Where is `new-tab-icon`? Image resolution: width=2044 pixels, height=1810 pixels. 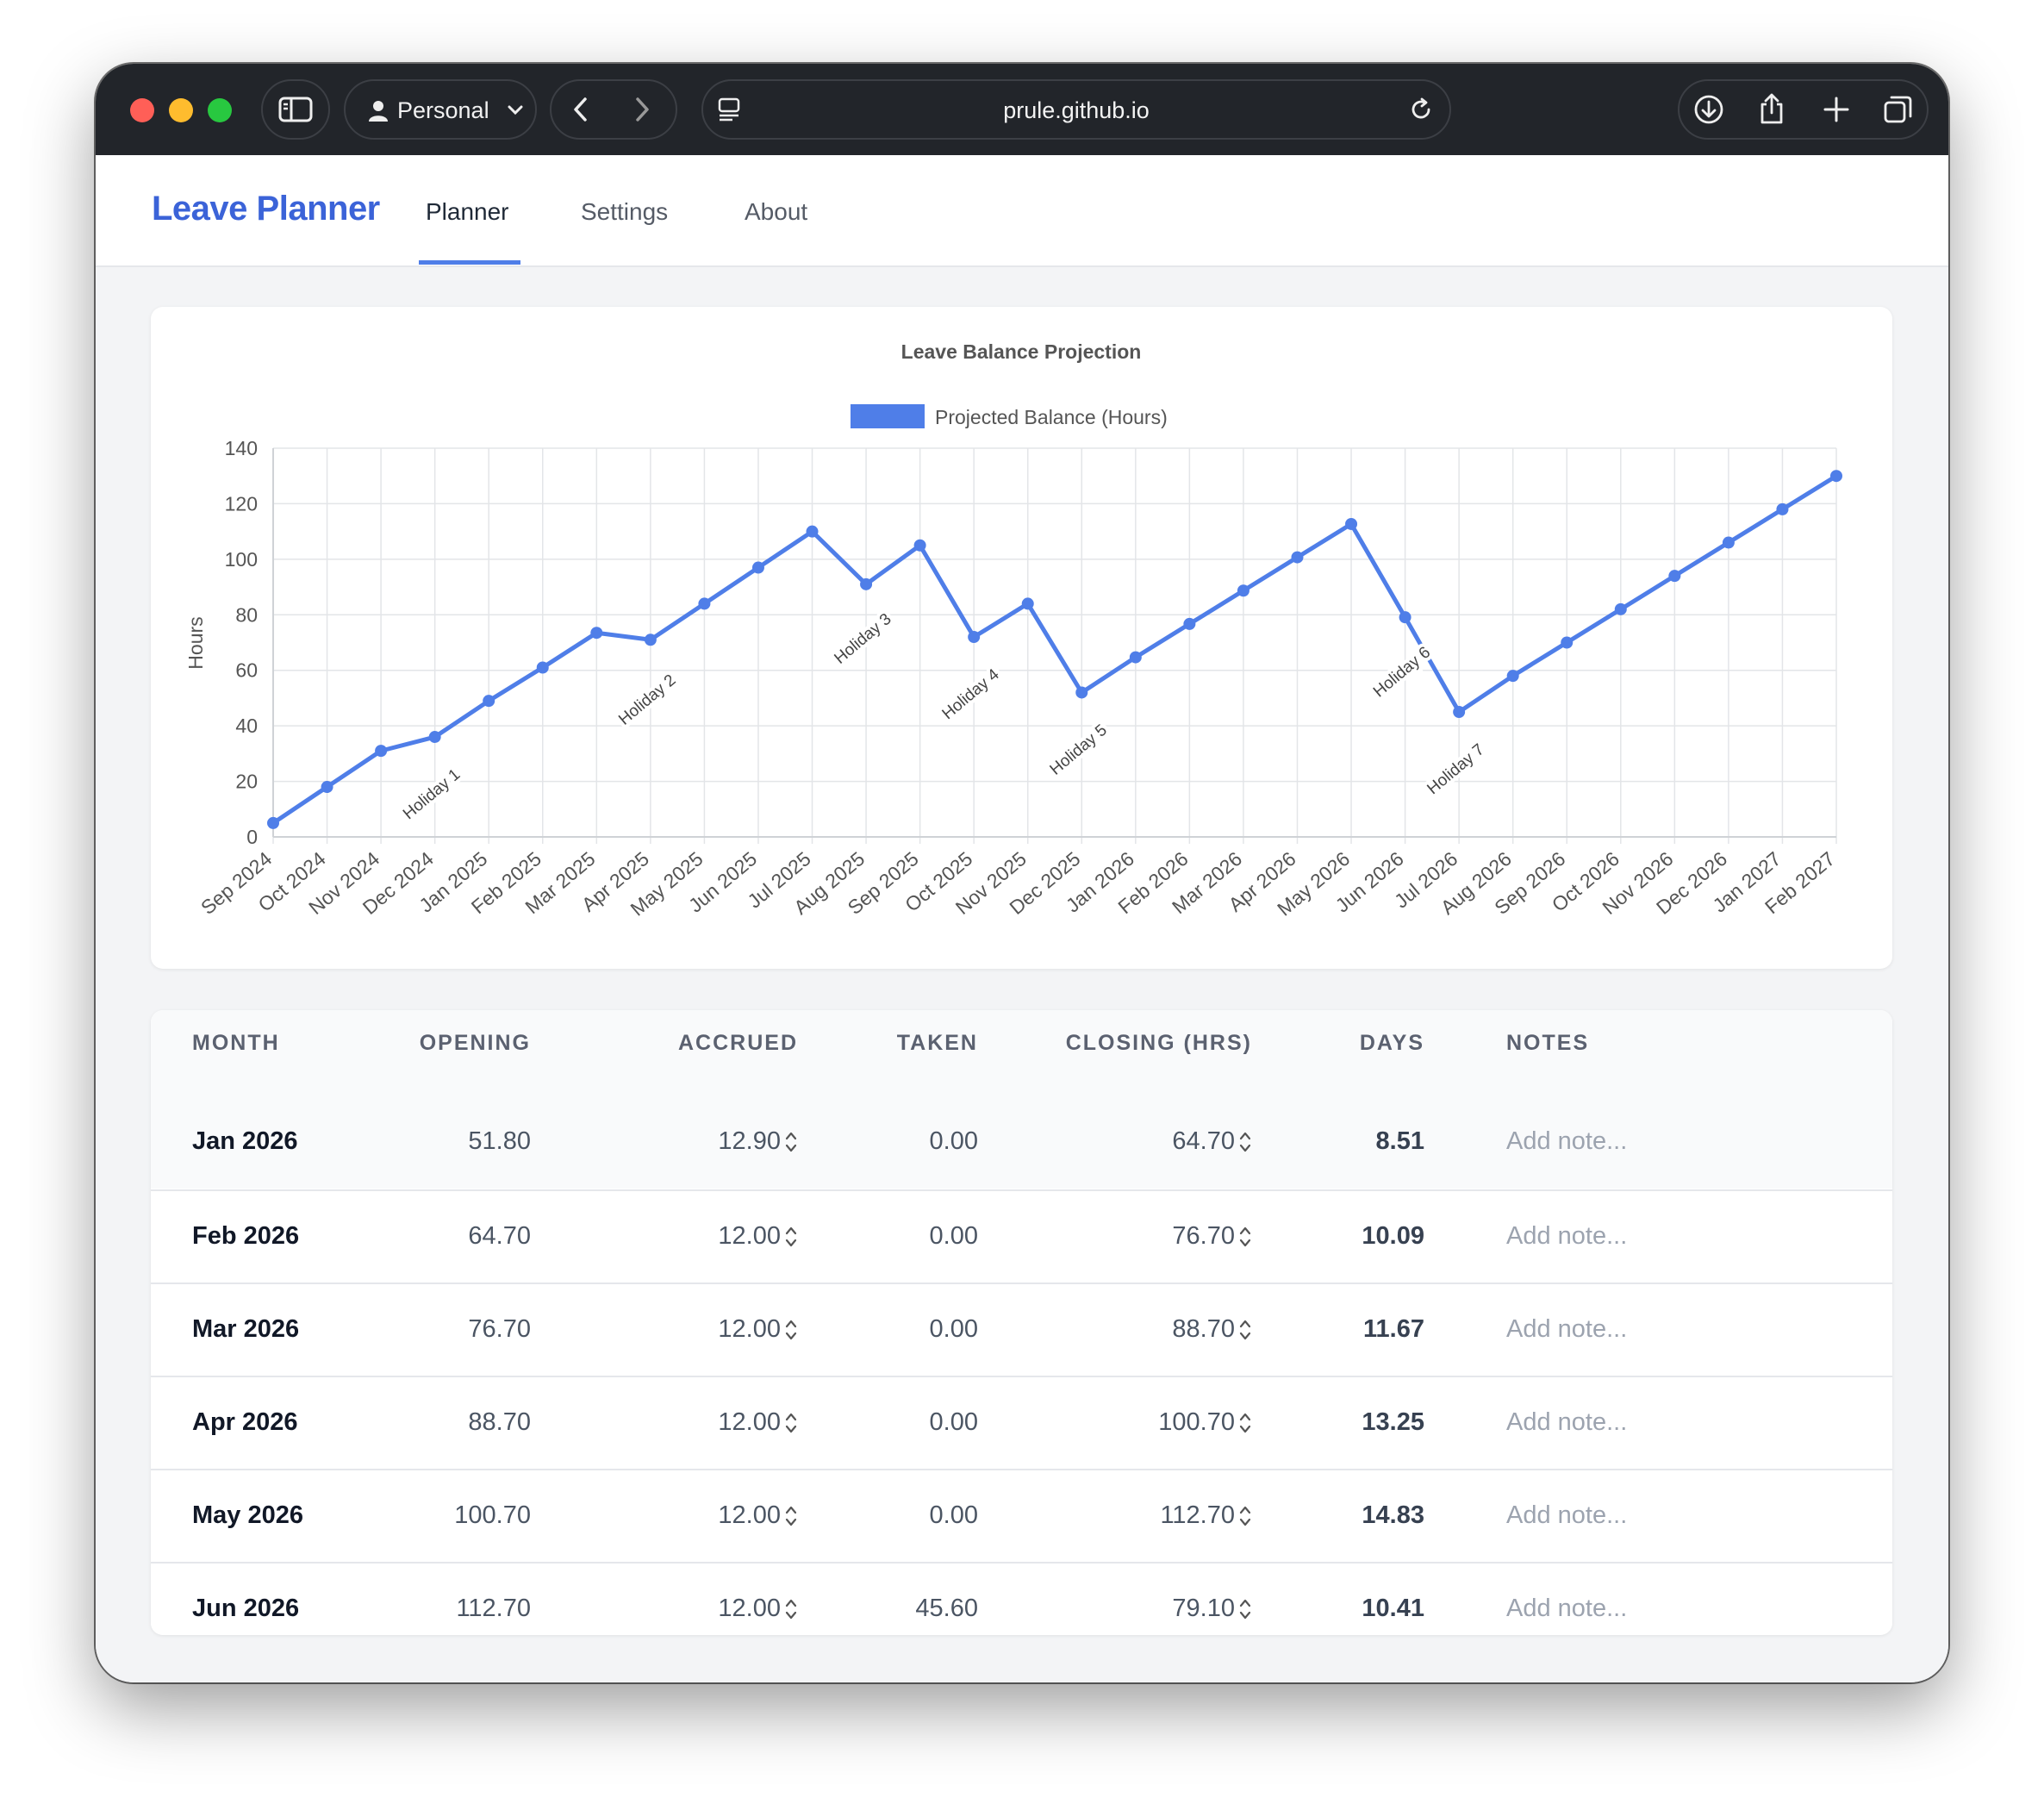 new-tab-icon is located at coordinates (1837, 109).